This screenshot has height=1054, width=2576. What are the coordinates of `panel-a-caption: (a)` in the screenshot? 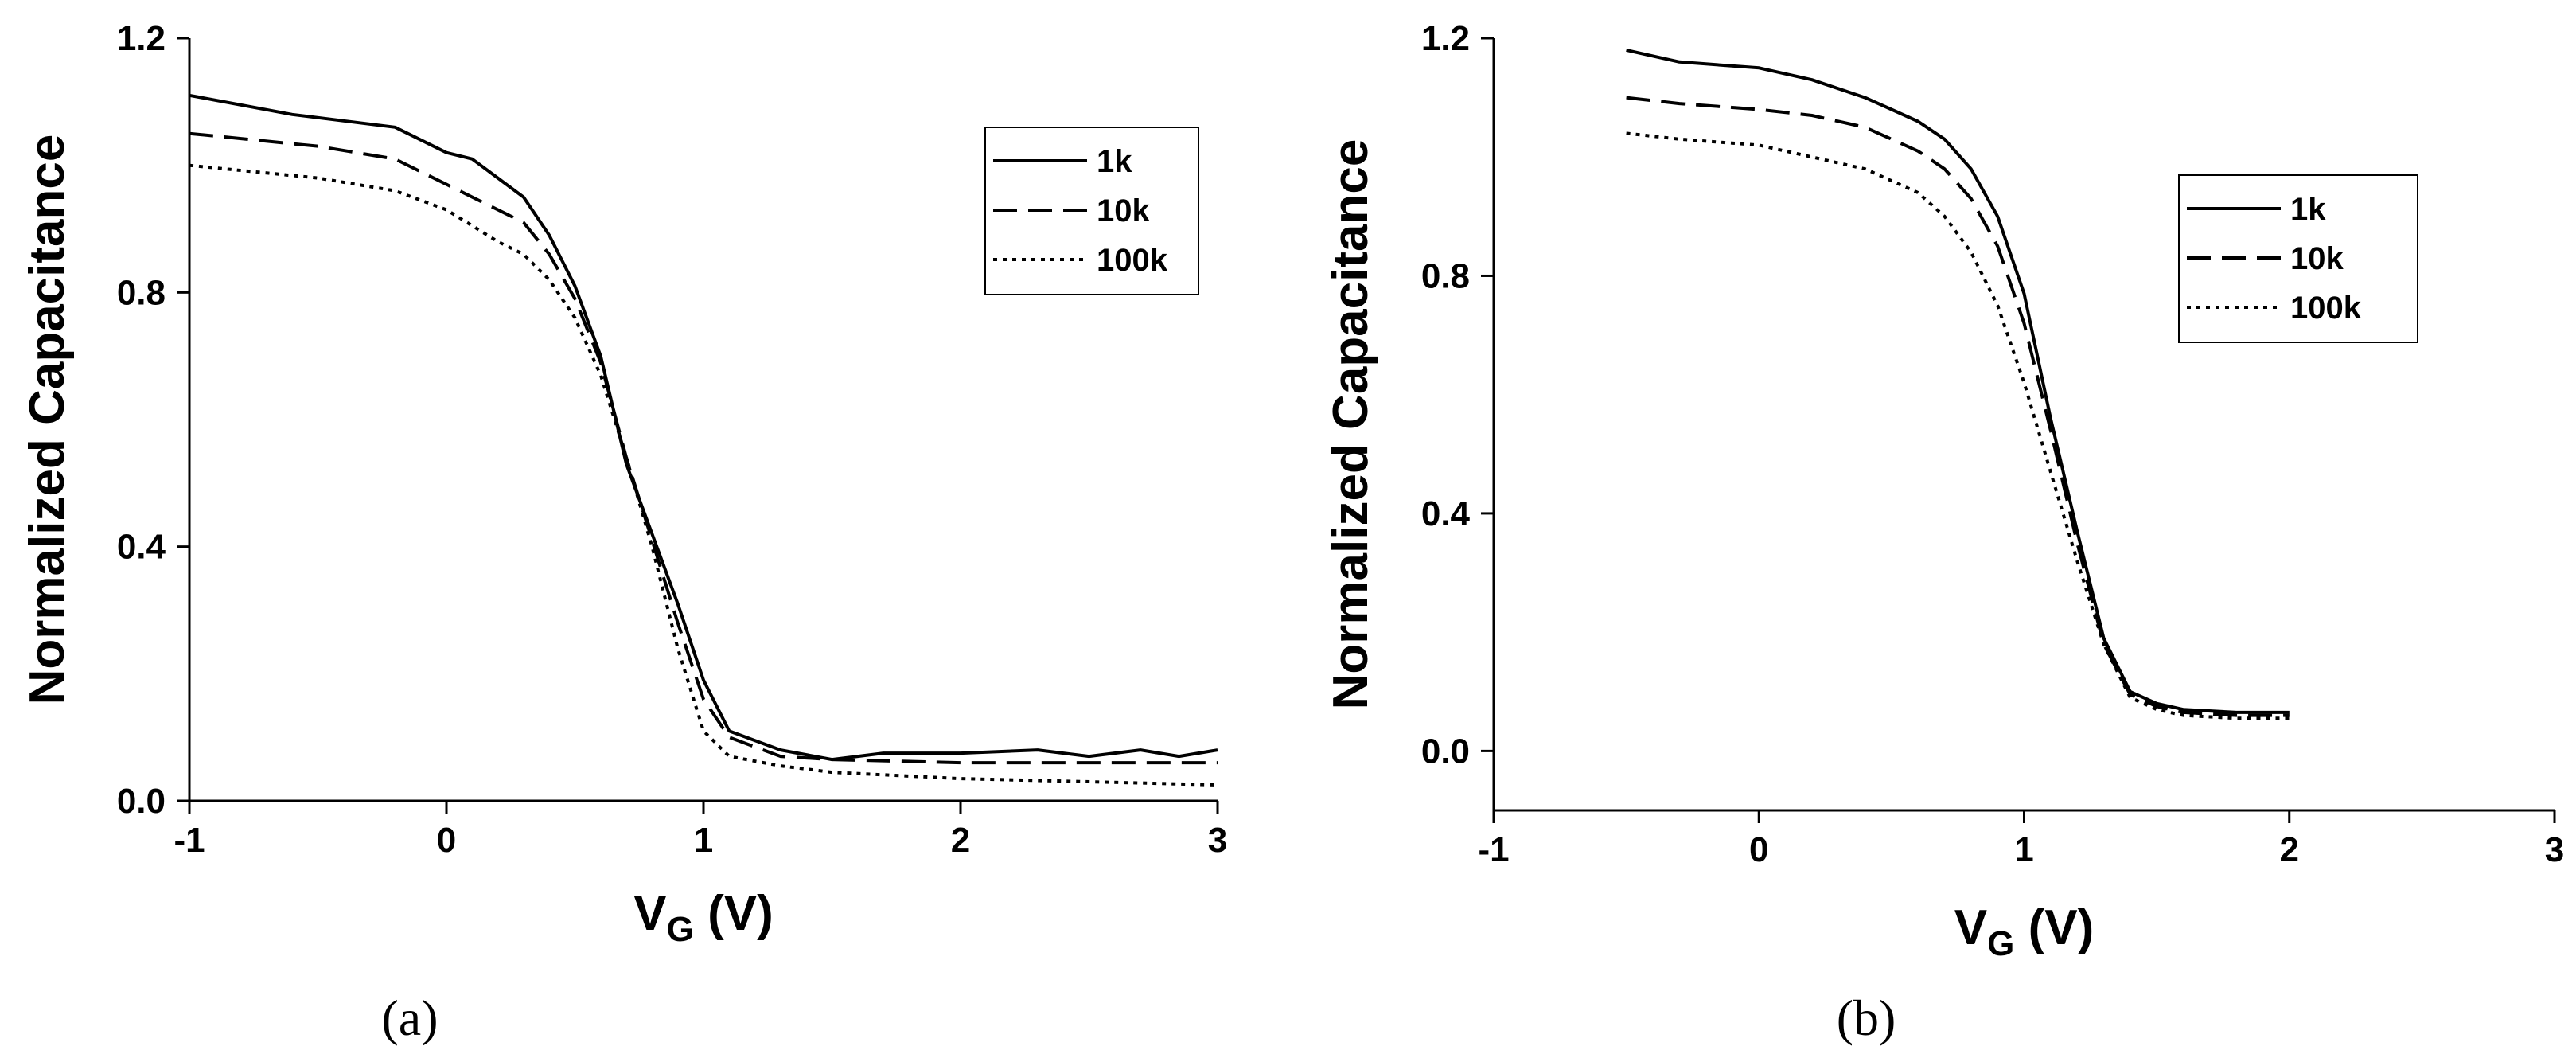 It's located at (409, 1018).